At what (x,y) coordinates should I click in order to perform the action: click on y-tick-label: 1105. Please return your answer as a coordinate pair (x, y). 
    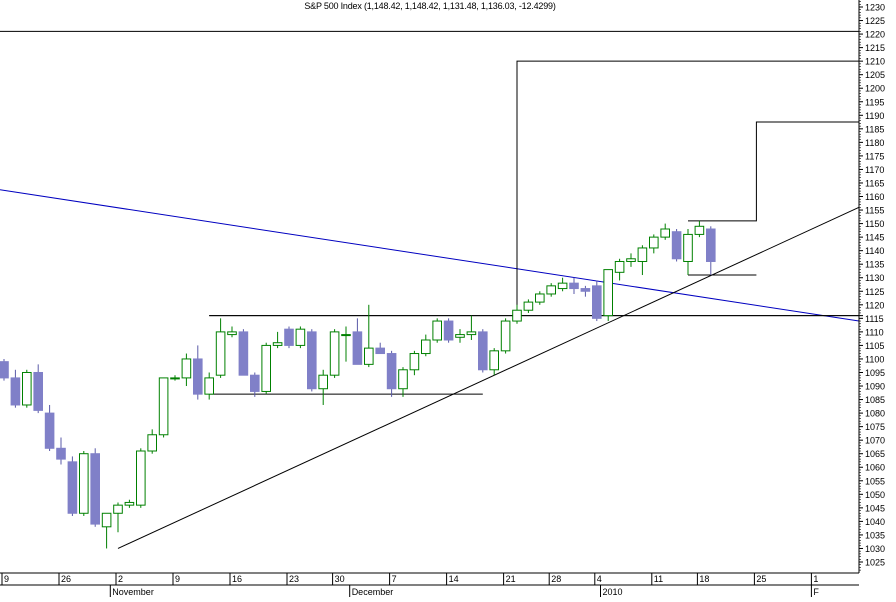
    Looking at the image, I should click on (874, 346).